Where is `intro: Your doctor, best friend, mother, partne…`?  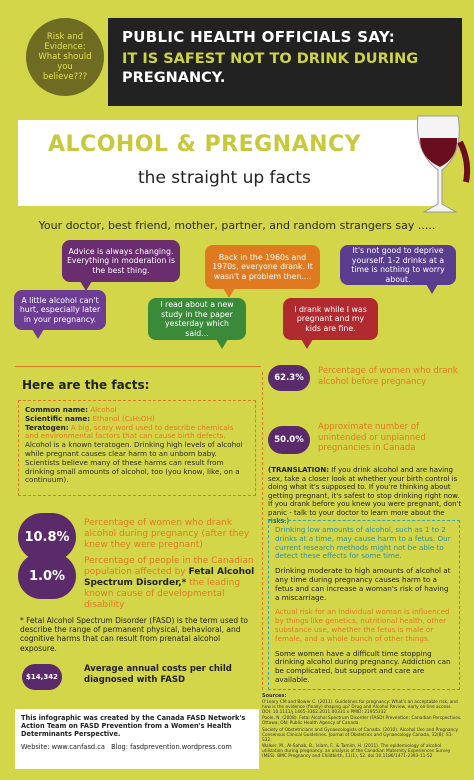
intro: Your doctor, best friend, mother, partne… is located at coordinates (237, 225).